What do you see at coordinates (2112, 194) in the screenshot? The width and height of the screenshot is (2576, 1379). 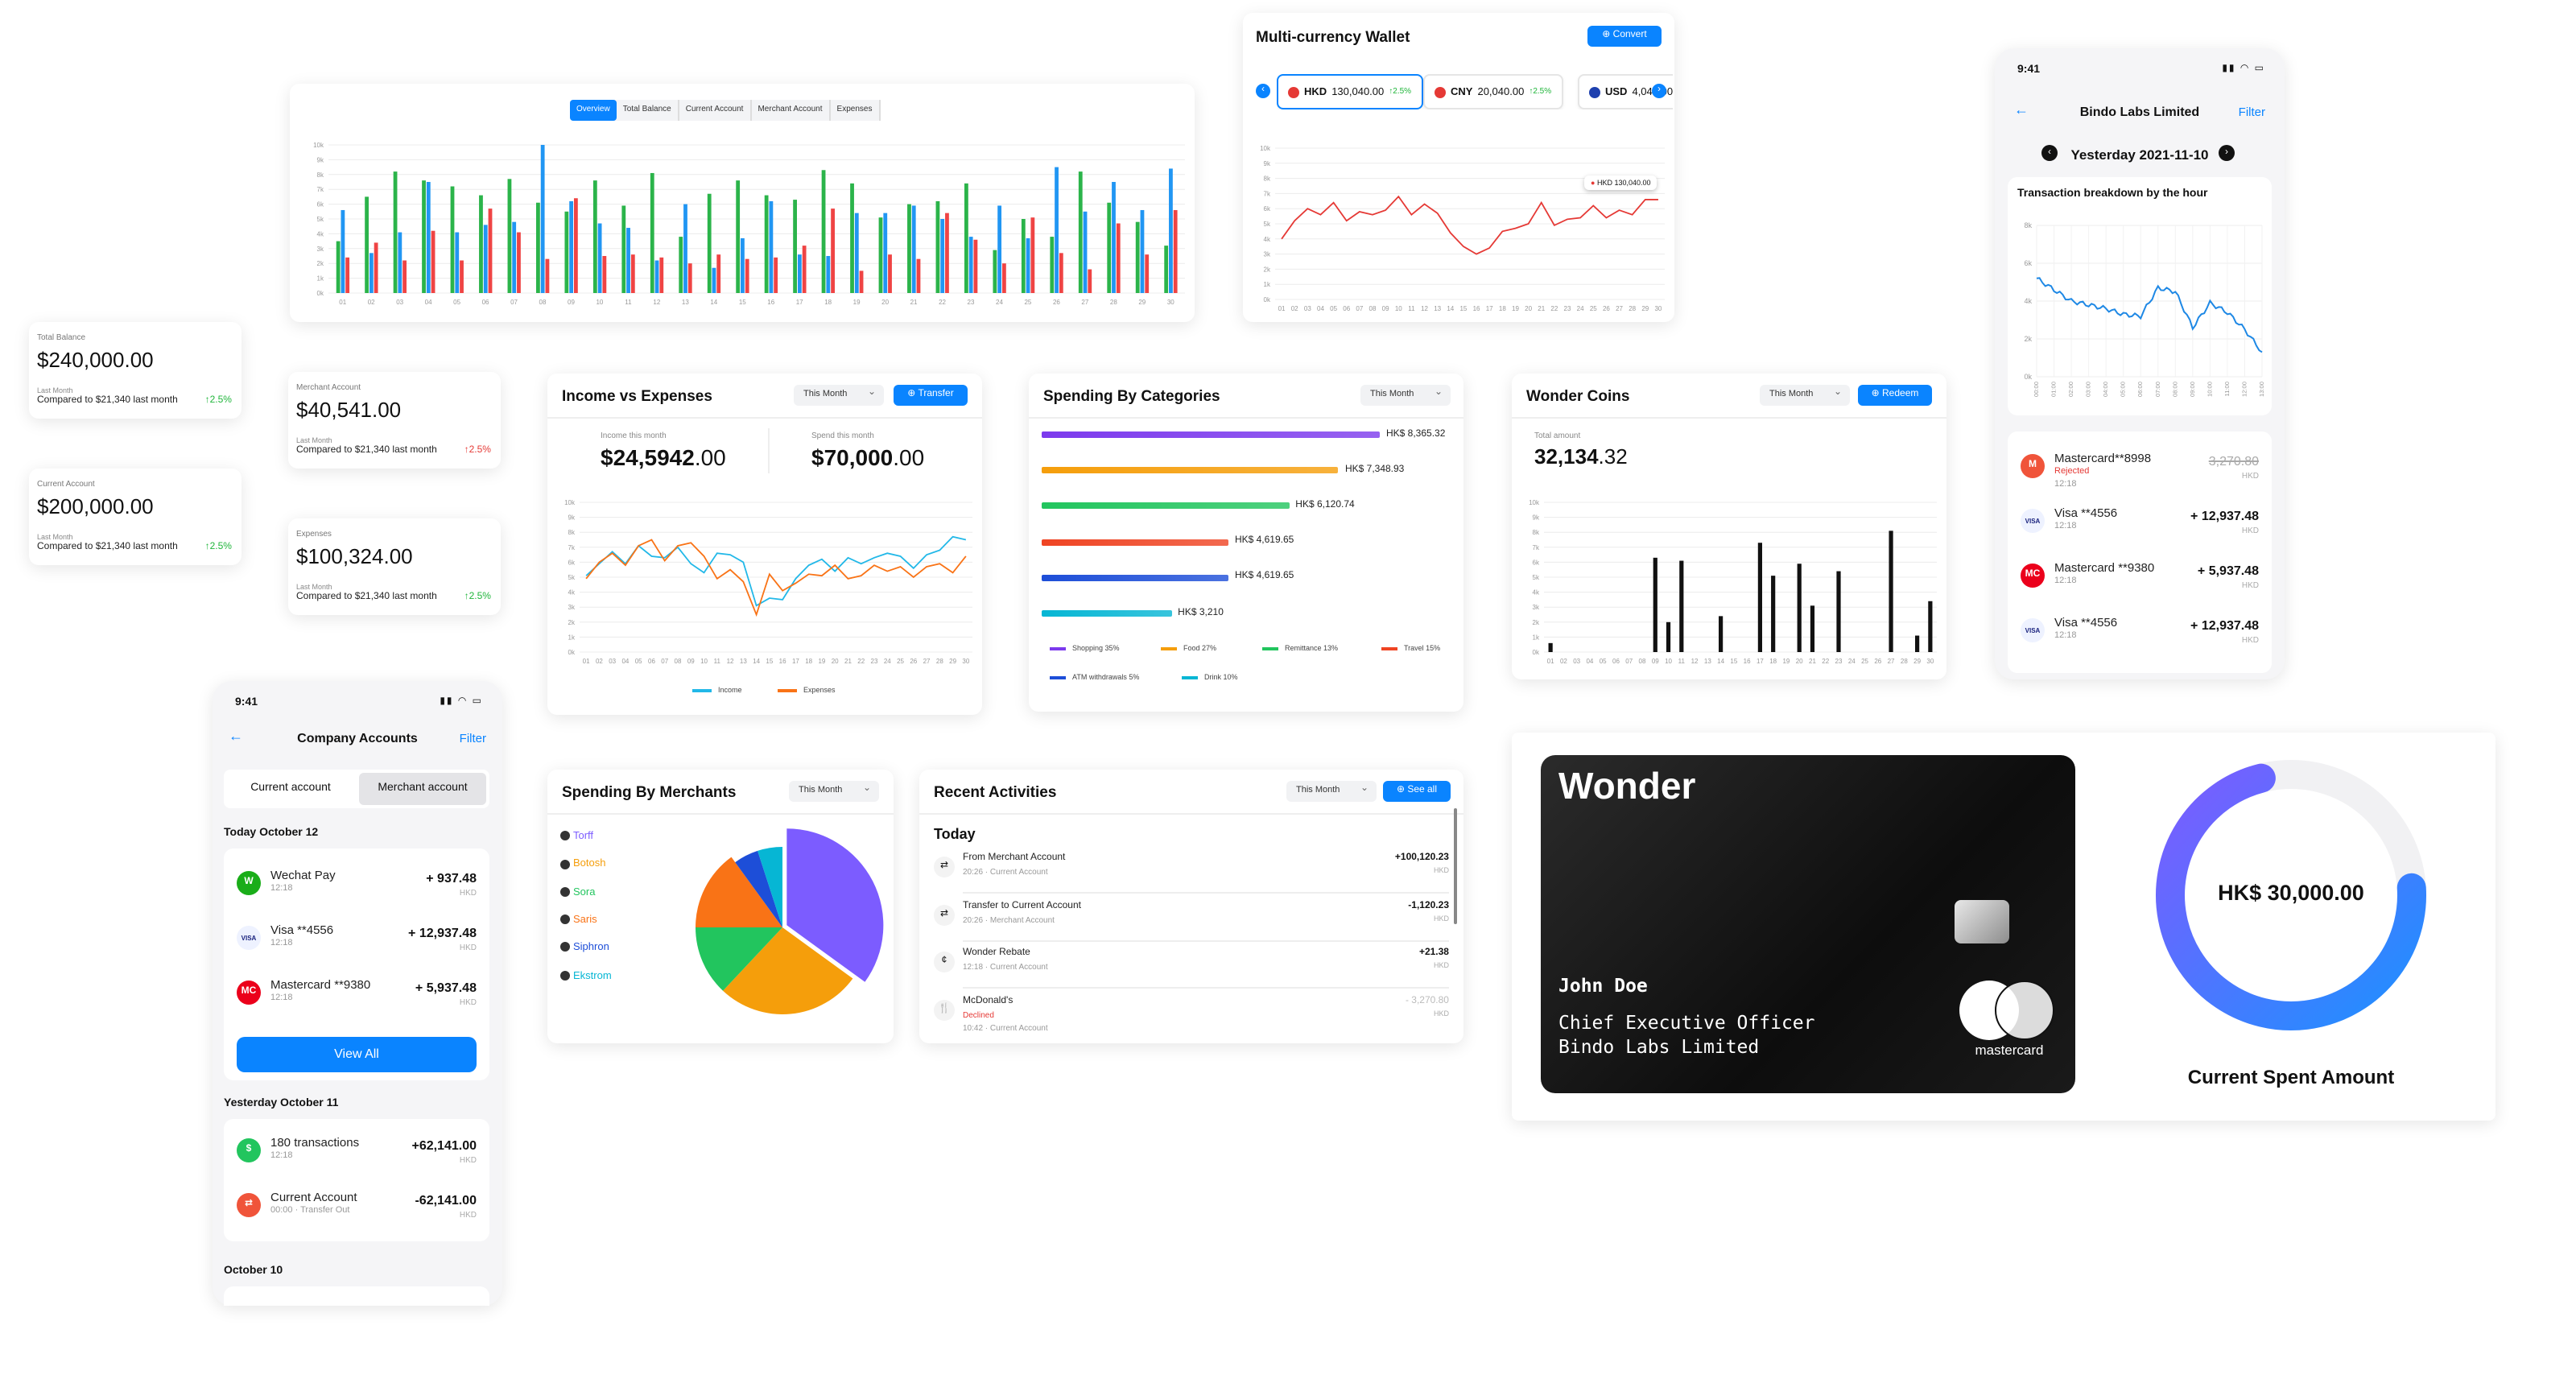 I see `hour-chart-title: Transaction breakdown by the hour` at bounding box center [2112, 194].